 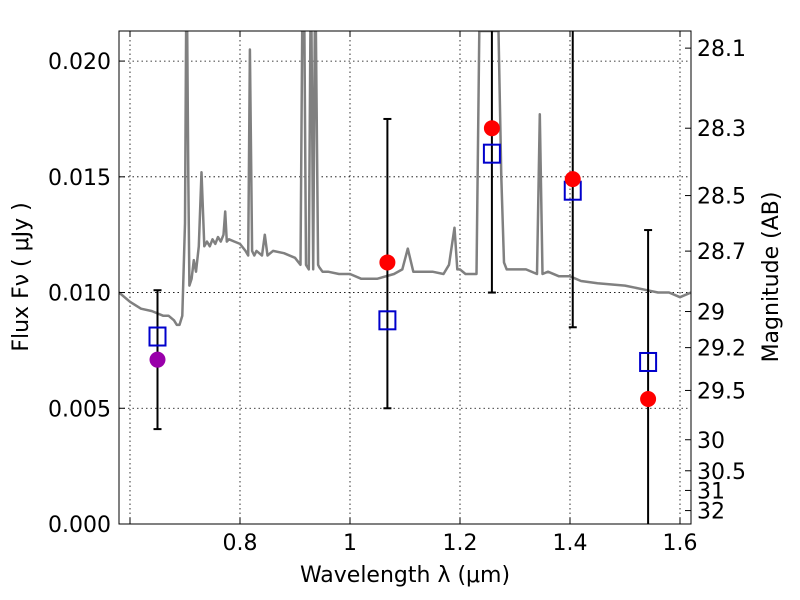 What do you see at coordinates (721, 472) in the screenshot?
I see `right-tick-label: 30.5` at bounding box center [721, 472].